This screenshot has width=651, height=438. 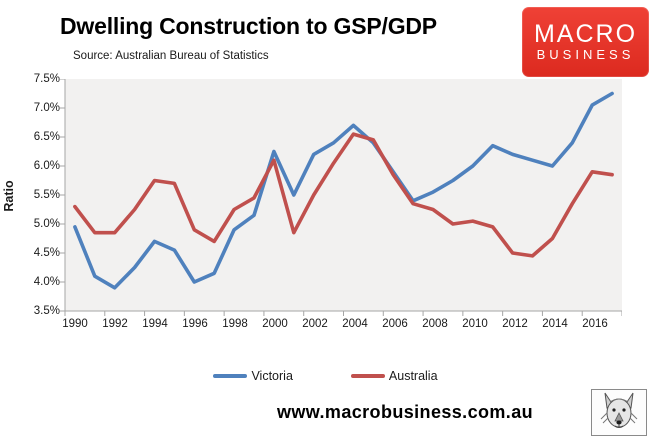 I want to click on y-axis-label: 4.0%, so click(x=46, y=282).